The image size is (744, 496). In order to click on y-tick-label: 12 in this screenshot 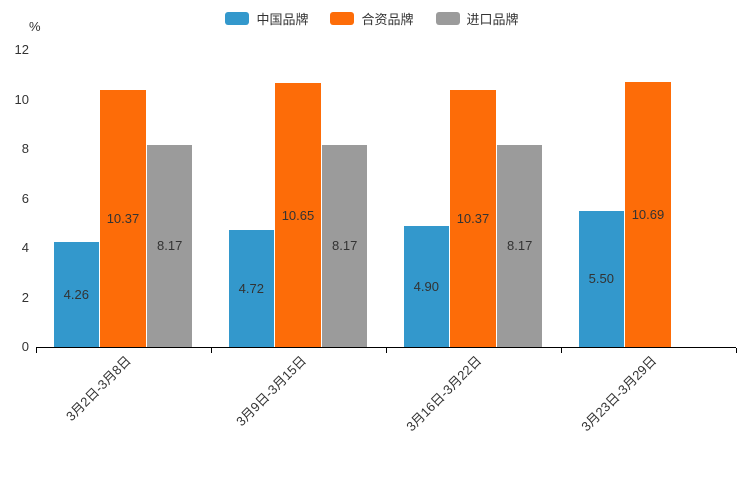, I will do `click(21, 49)`.